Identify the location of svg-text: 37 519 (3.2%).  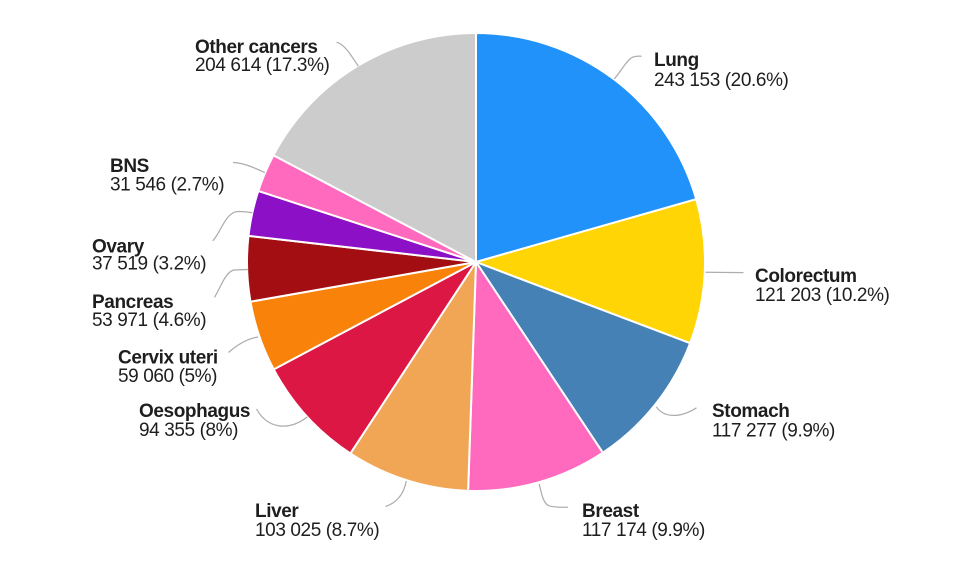
(149, 264).